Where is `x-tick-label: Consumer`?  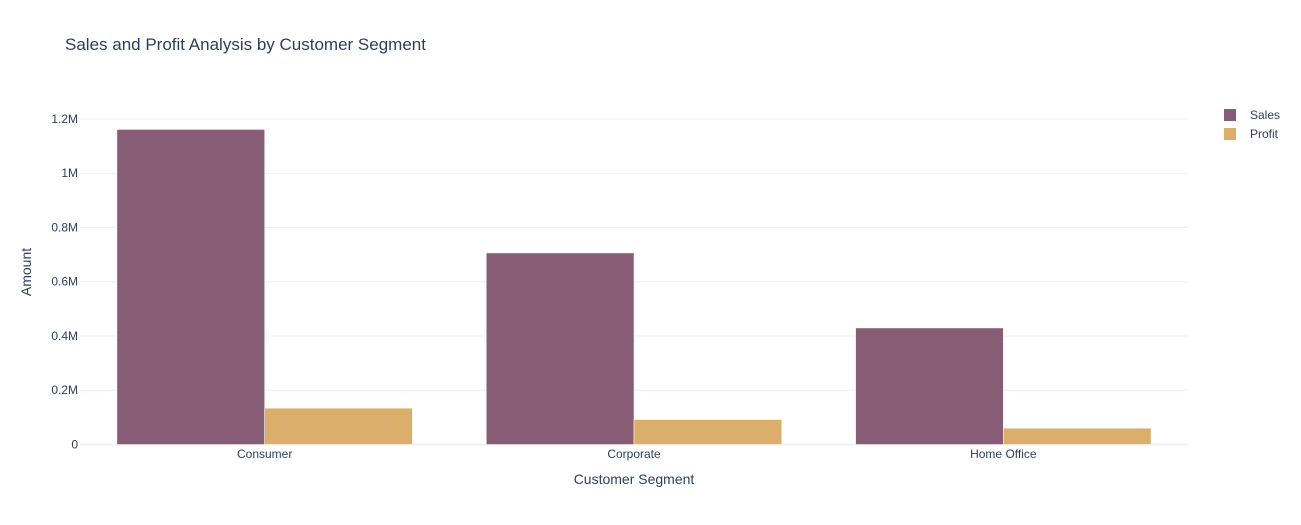 x-tick-label: Consumer is located at coordinates (264, 454).